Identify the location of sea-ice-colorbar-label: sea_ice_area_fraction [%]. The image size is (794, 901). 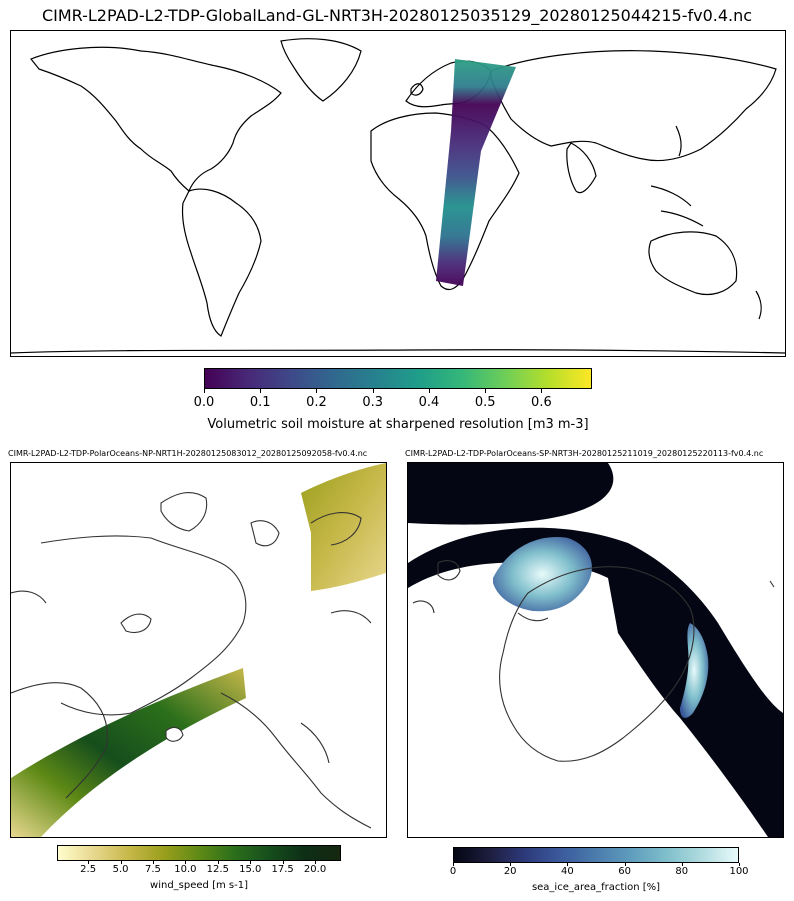
(596, 887).